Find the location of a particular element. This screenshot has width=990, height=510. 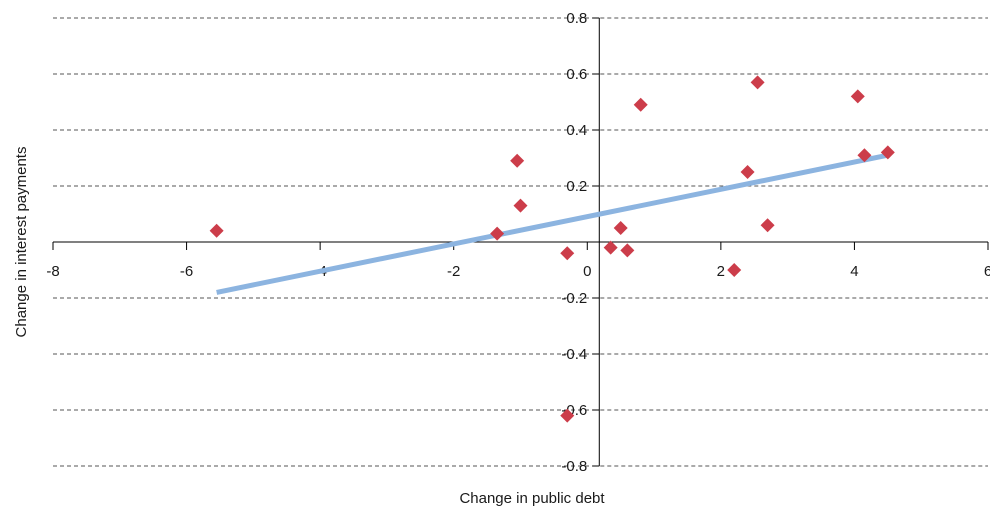

x-tick-label-2: 2 is located at coordinates (721, 271).